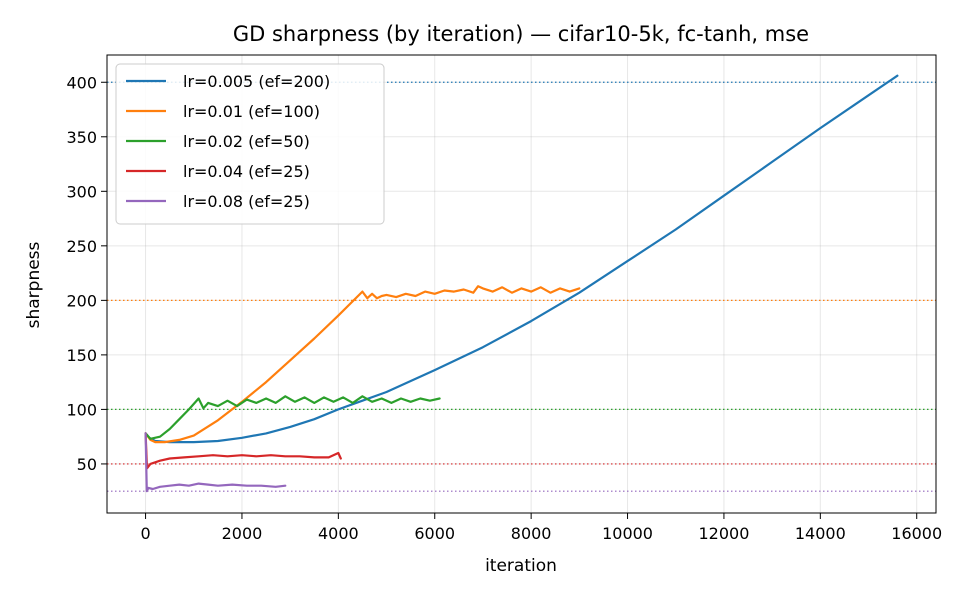 Image resolution: width=975 pixels, height=600 pixels. What do you see at coordinates (246, 201) in the screenshot?
I see `legend-label: lr=0.08 (ef=25)` at bounding box center [246, 201].